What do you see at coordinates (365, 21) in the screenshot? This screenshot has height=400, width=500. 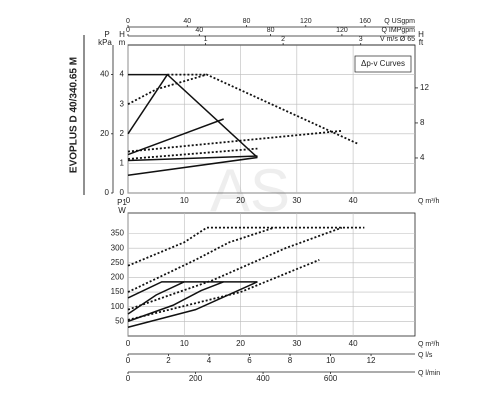 I see `top-tick-label: 160` at bounding box center [365, 21].